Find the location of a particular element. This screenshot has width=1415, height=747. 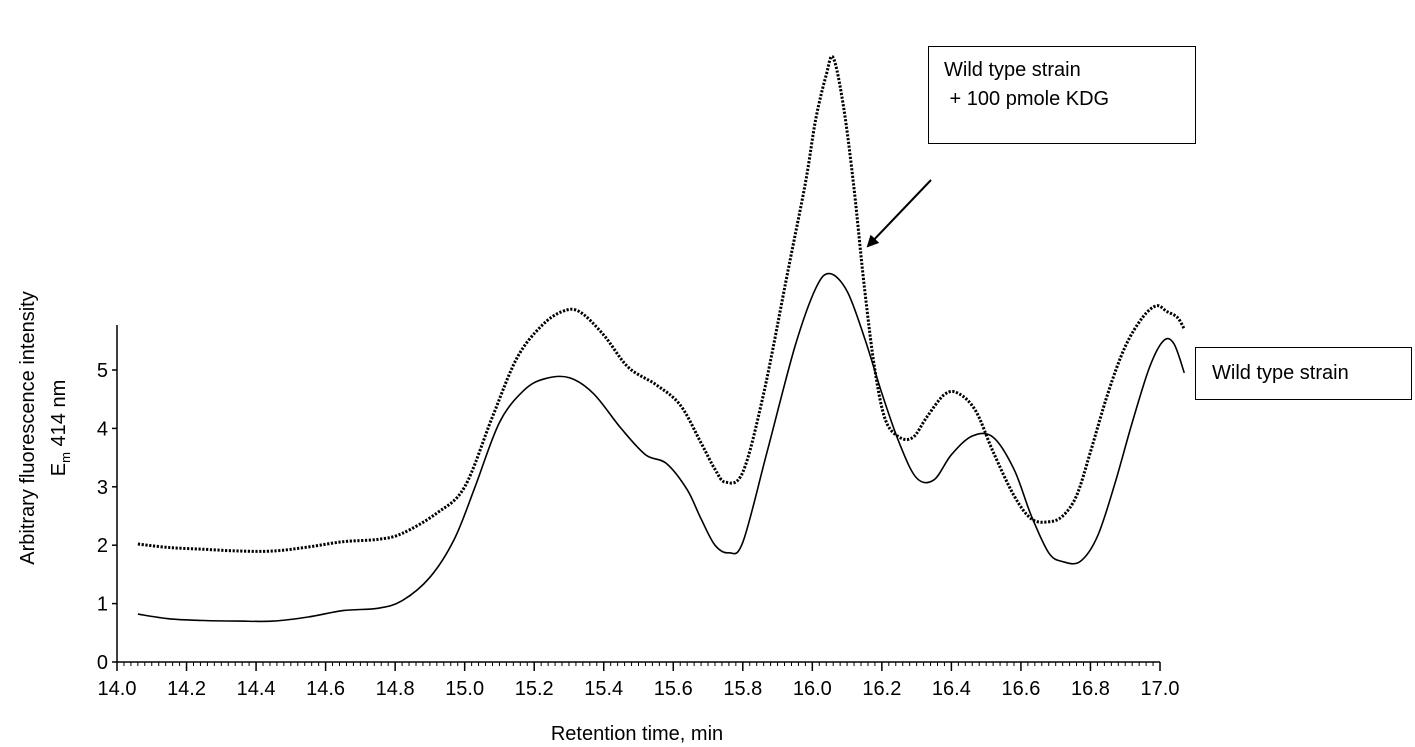

y-tick-label: 2 is located at coordinates (102, 546).